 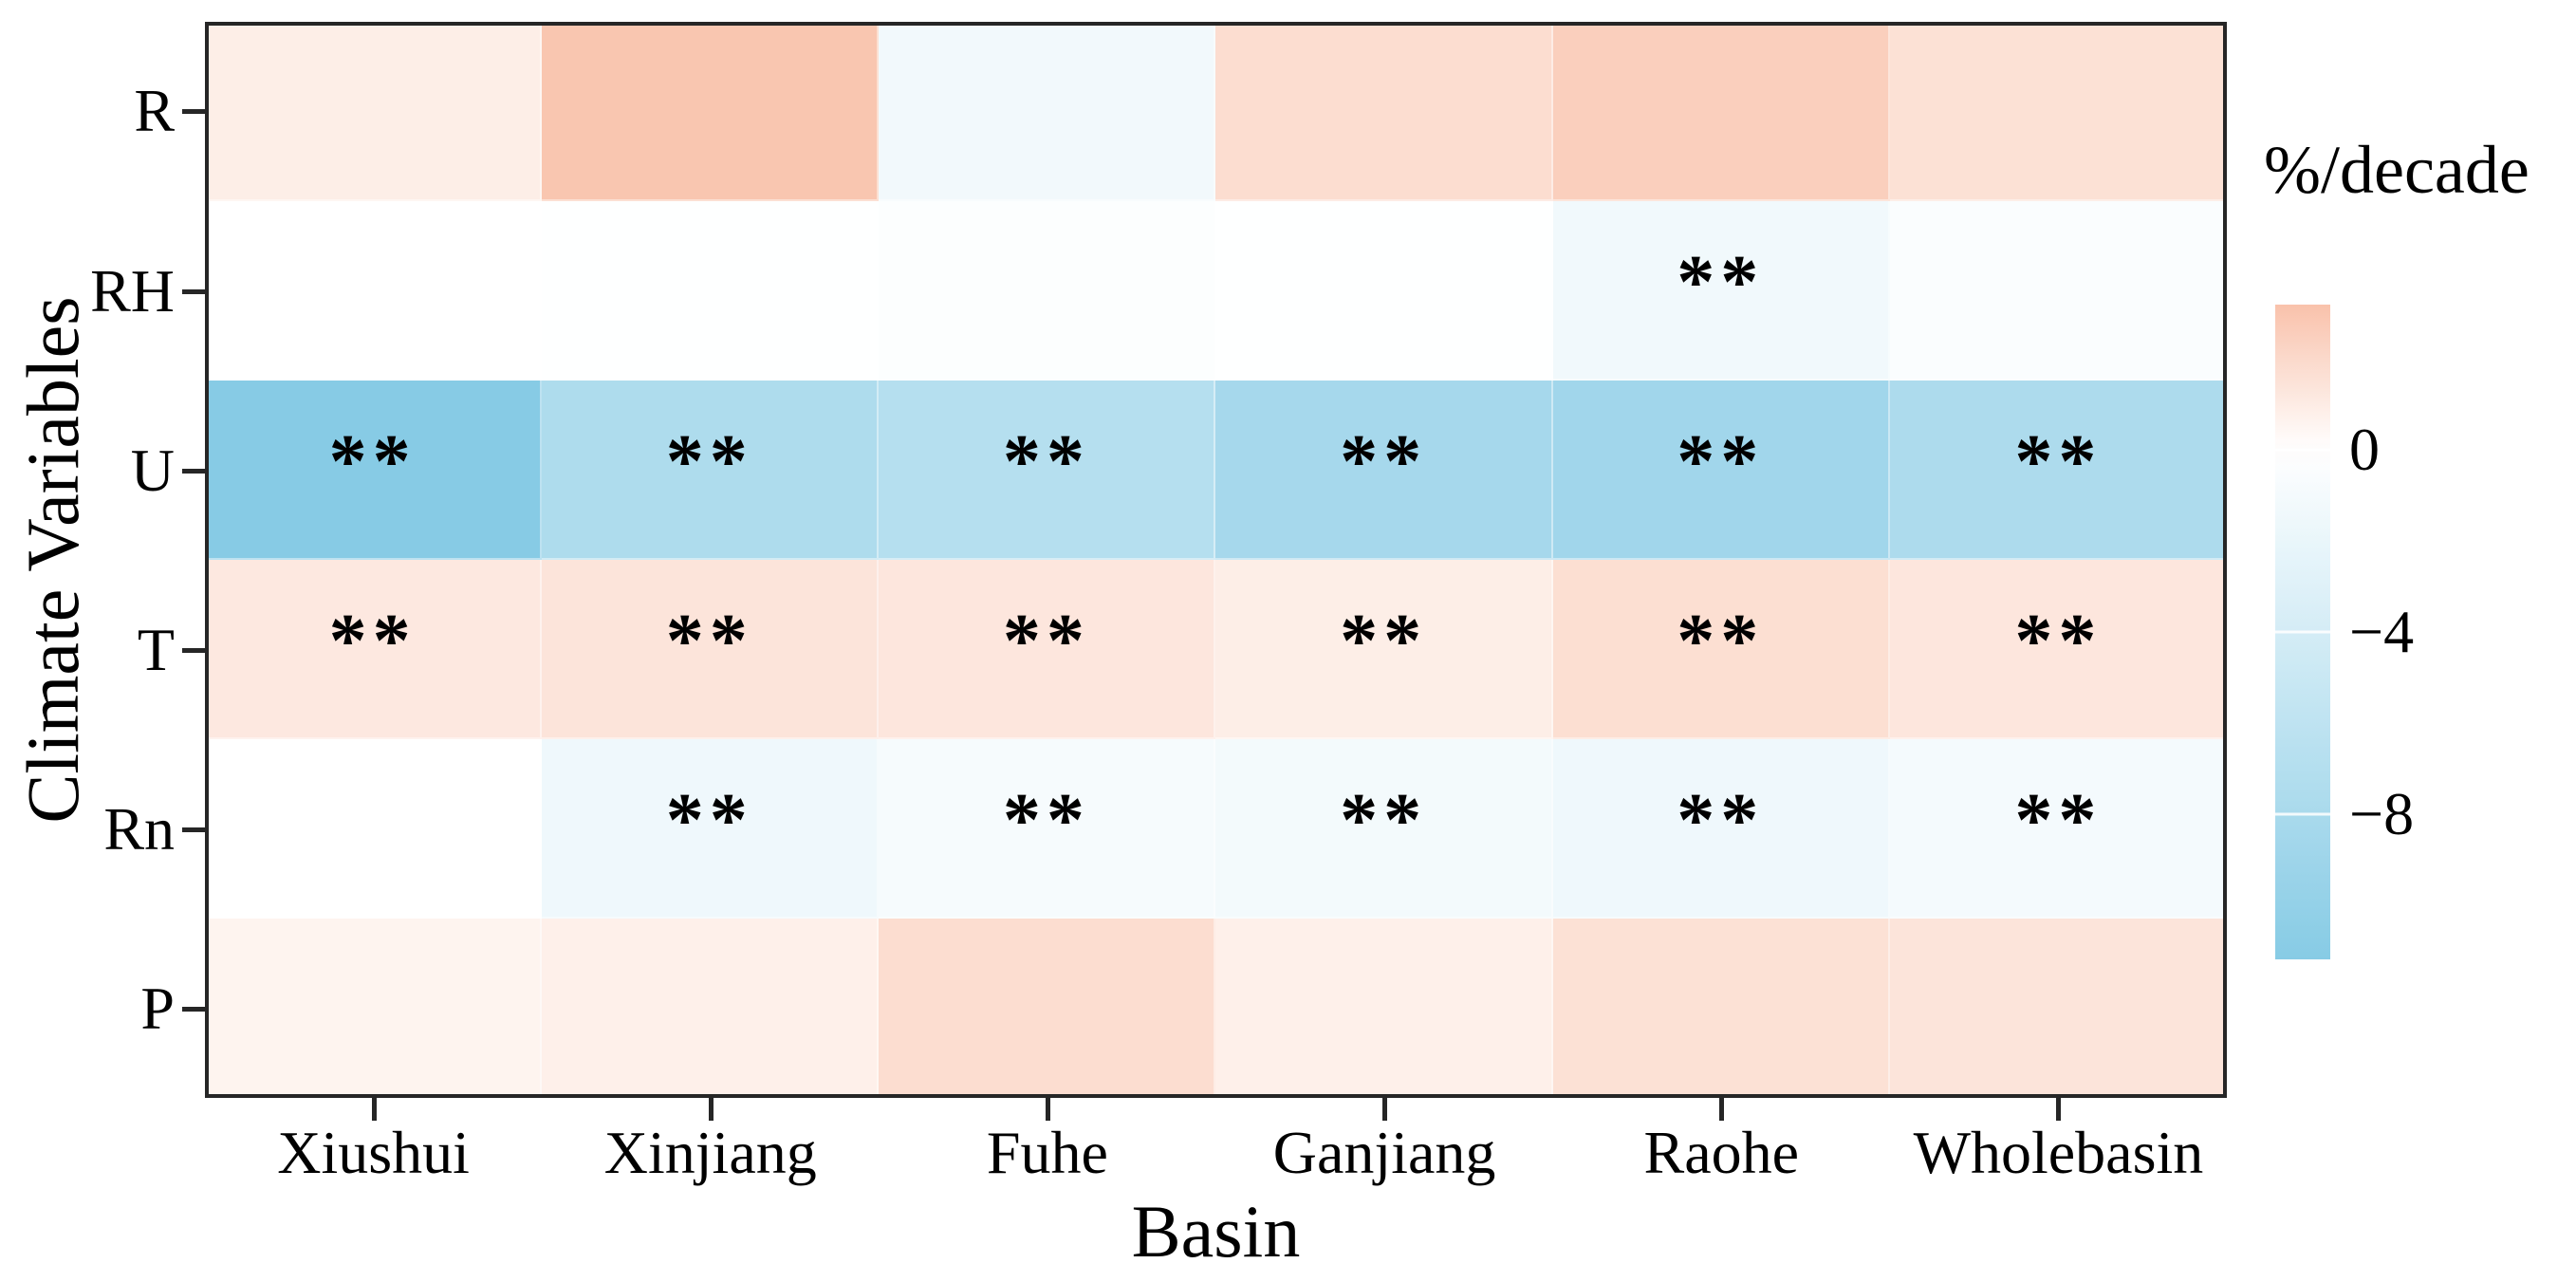 What do you see at coordinates (2397, 170) in the screenshot?
I see `colorbar-title: %/decade` at bounding box center [2397, 170].